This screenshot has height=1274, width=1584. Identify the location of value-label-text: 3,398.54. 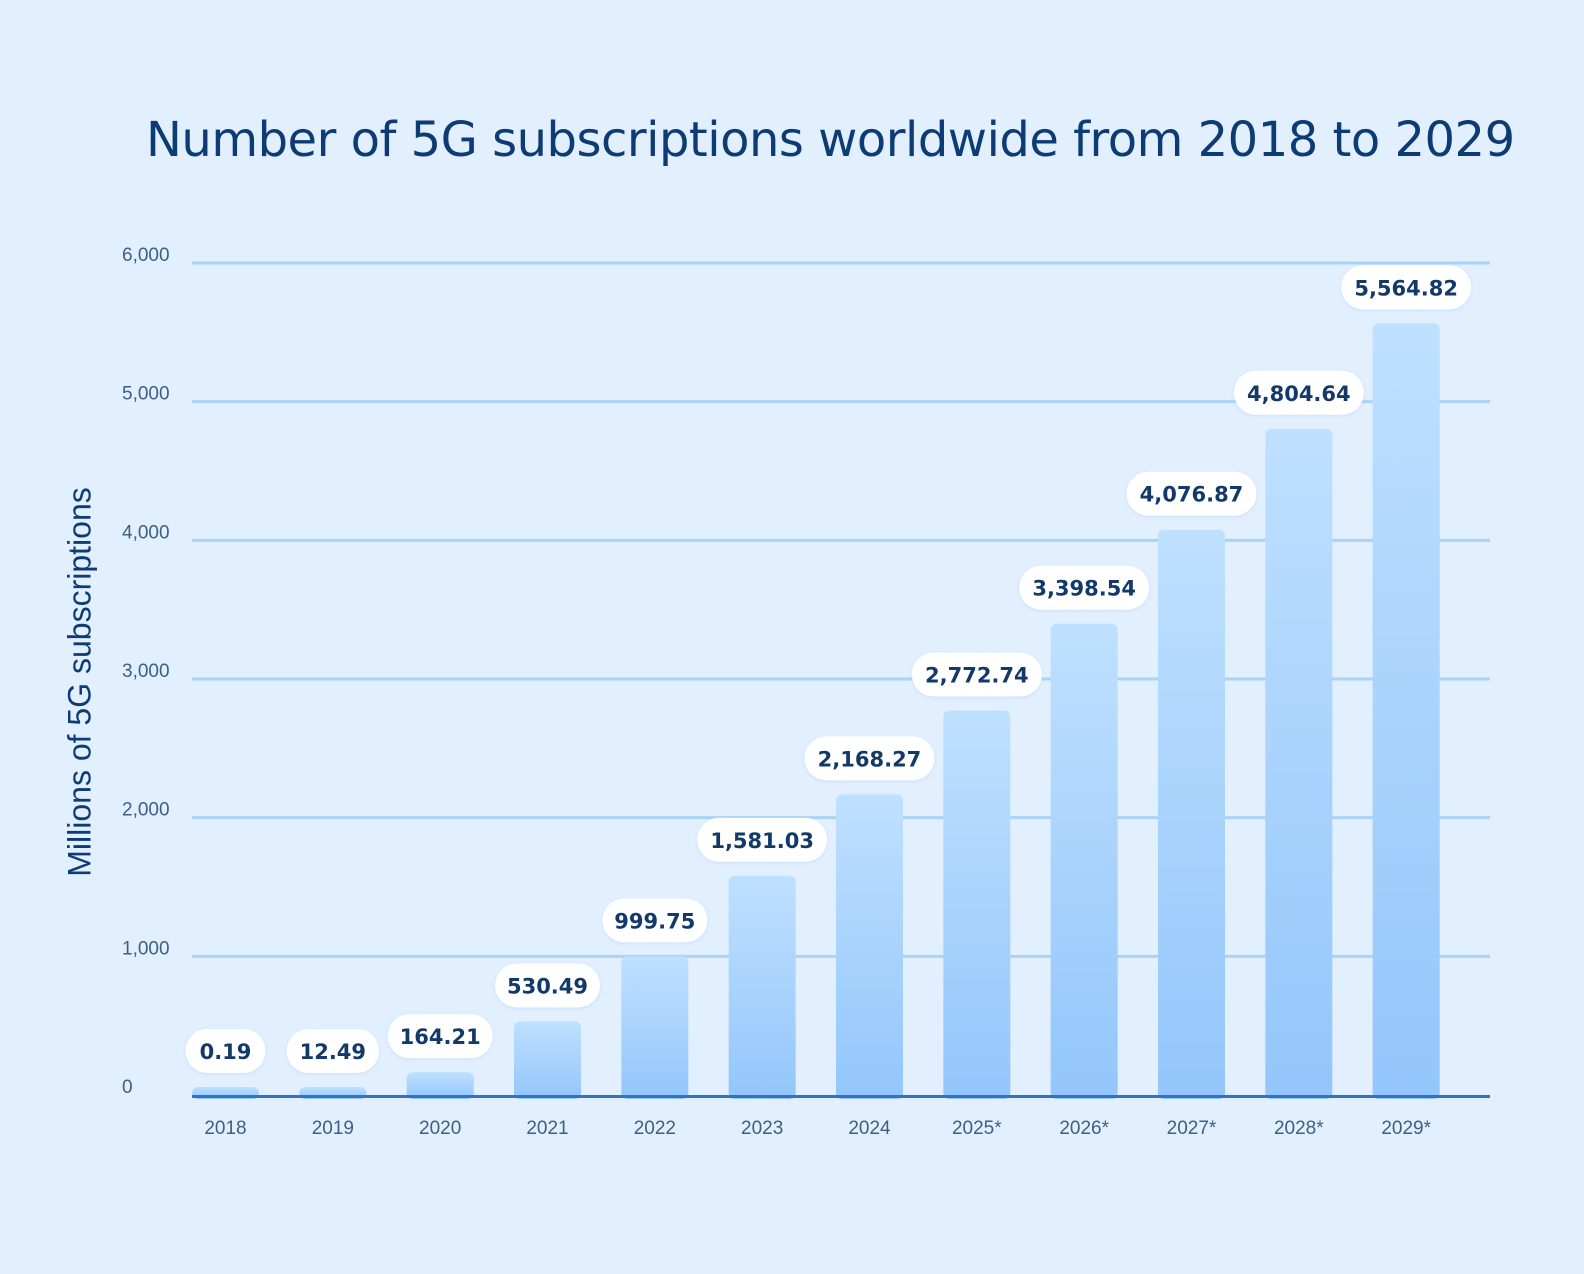
(1084, 589).